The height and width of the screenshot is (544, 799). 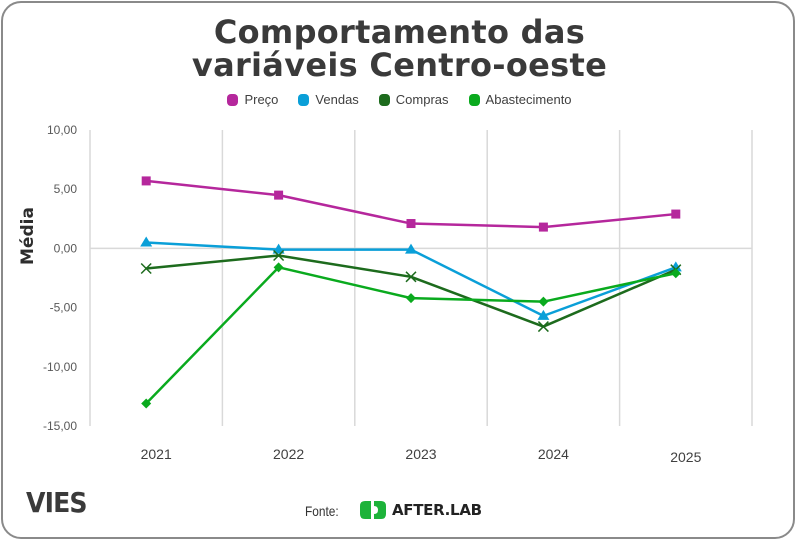 What do you see at coordinates (64, 308) in the screenshot?
I see `y-tick-label: -5,00` at bounding box center [64, 308].